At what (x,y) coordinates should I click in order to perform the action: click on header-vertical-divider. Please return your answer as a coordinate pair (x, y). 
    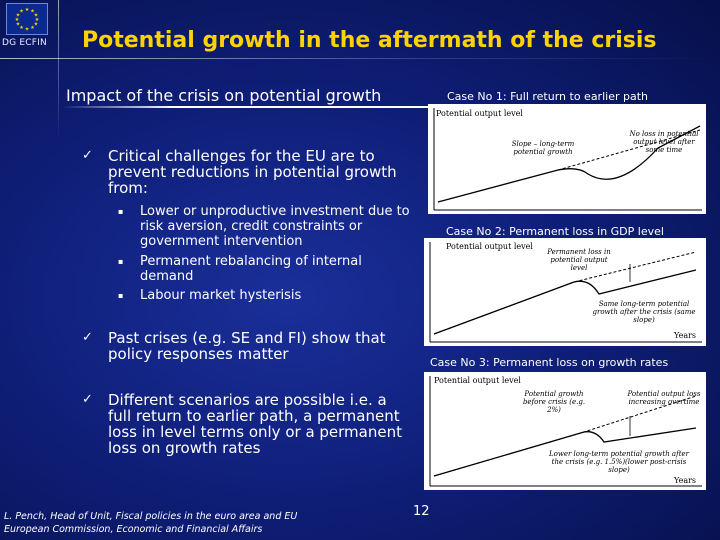
    Looking at the image, I should click on (58, 70).